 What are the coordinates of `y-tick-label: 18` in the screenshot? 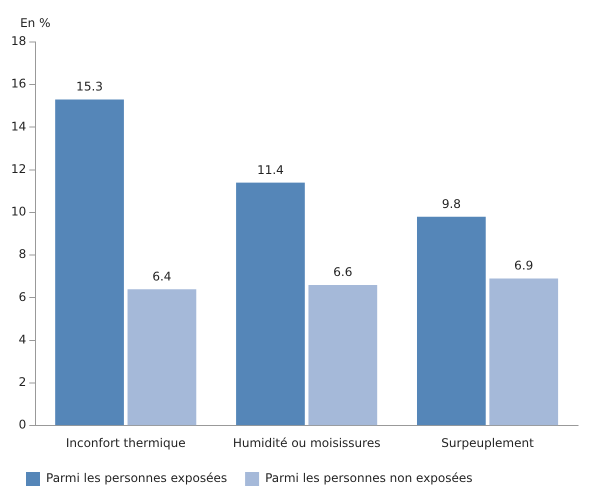 It's located at (18, 41).